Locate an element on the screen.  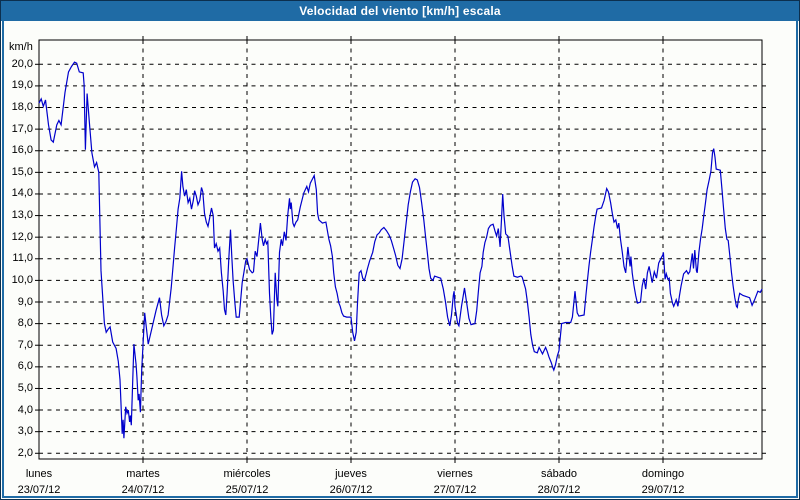
y-tick-label: 2,0 is located at coordinates (25, 452).